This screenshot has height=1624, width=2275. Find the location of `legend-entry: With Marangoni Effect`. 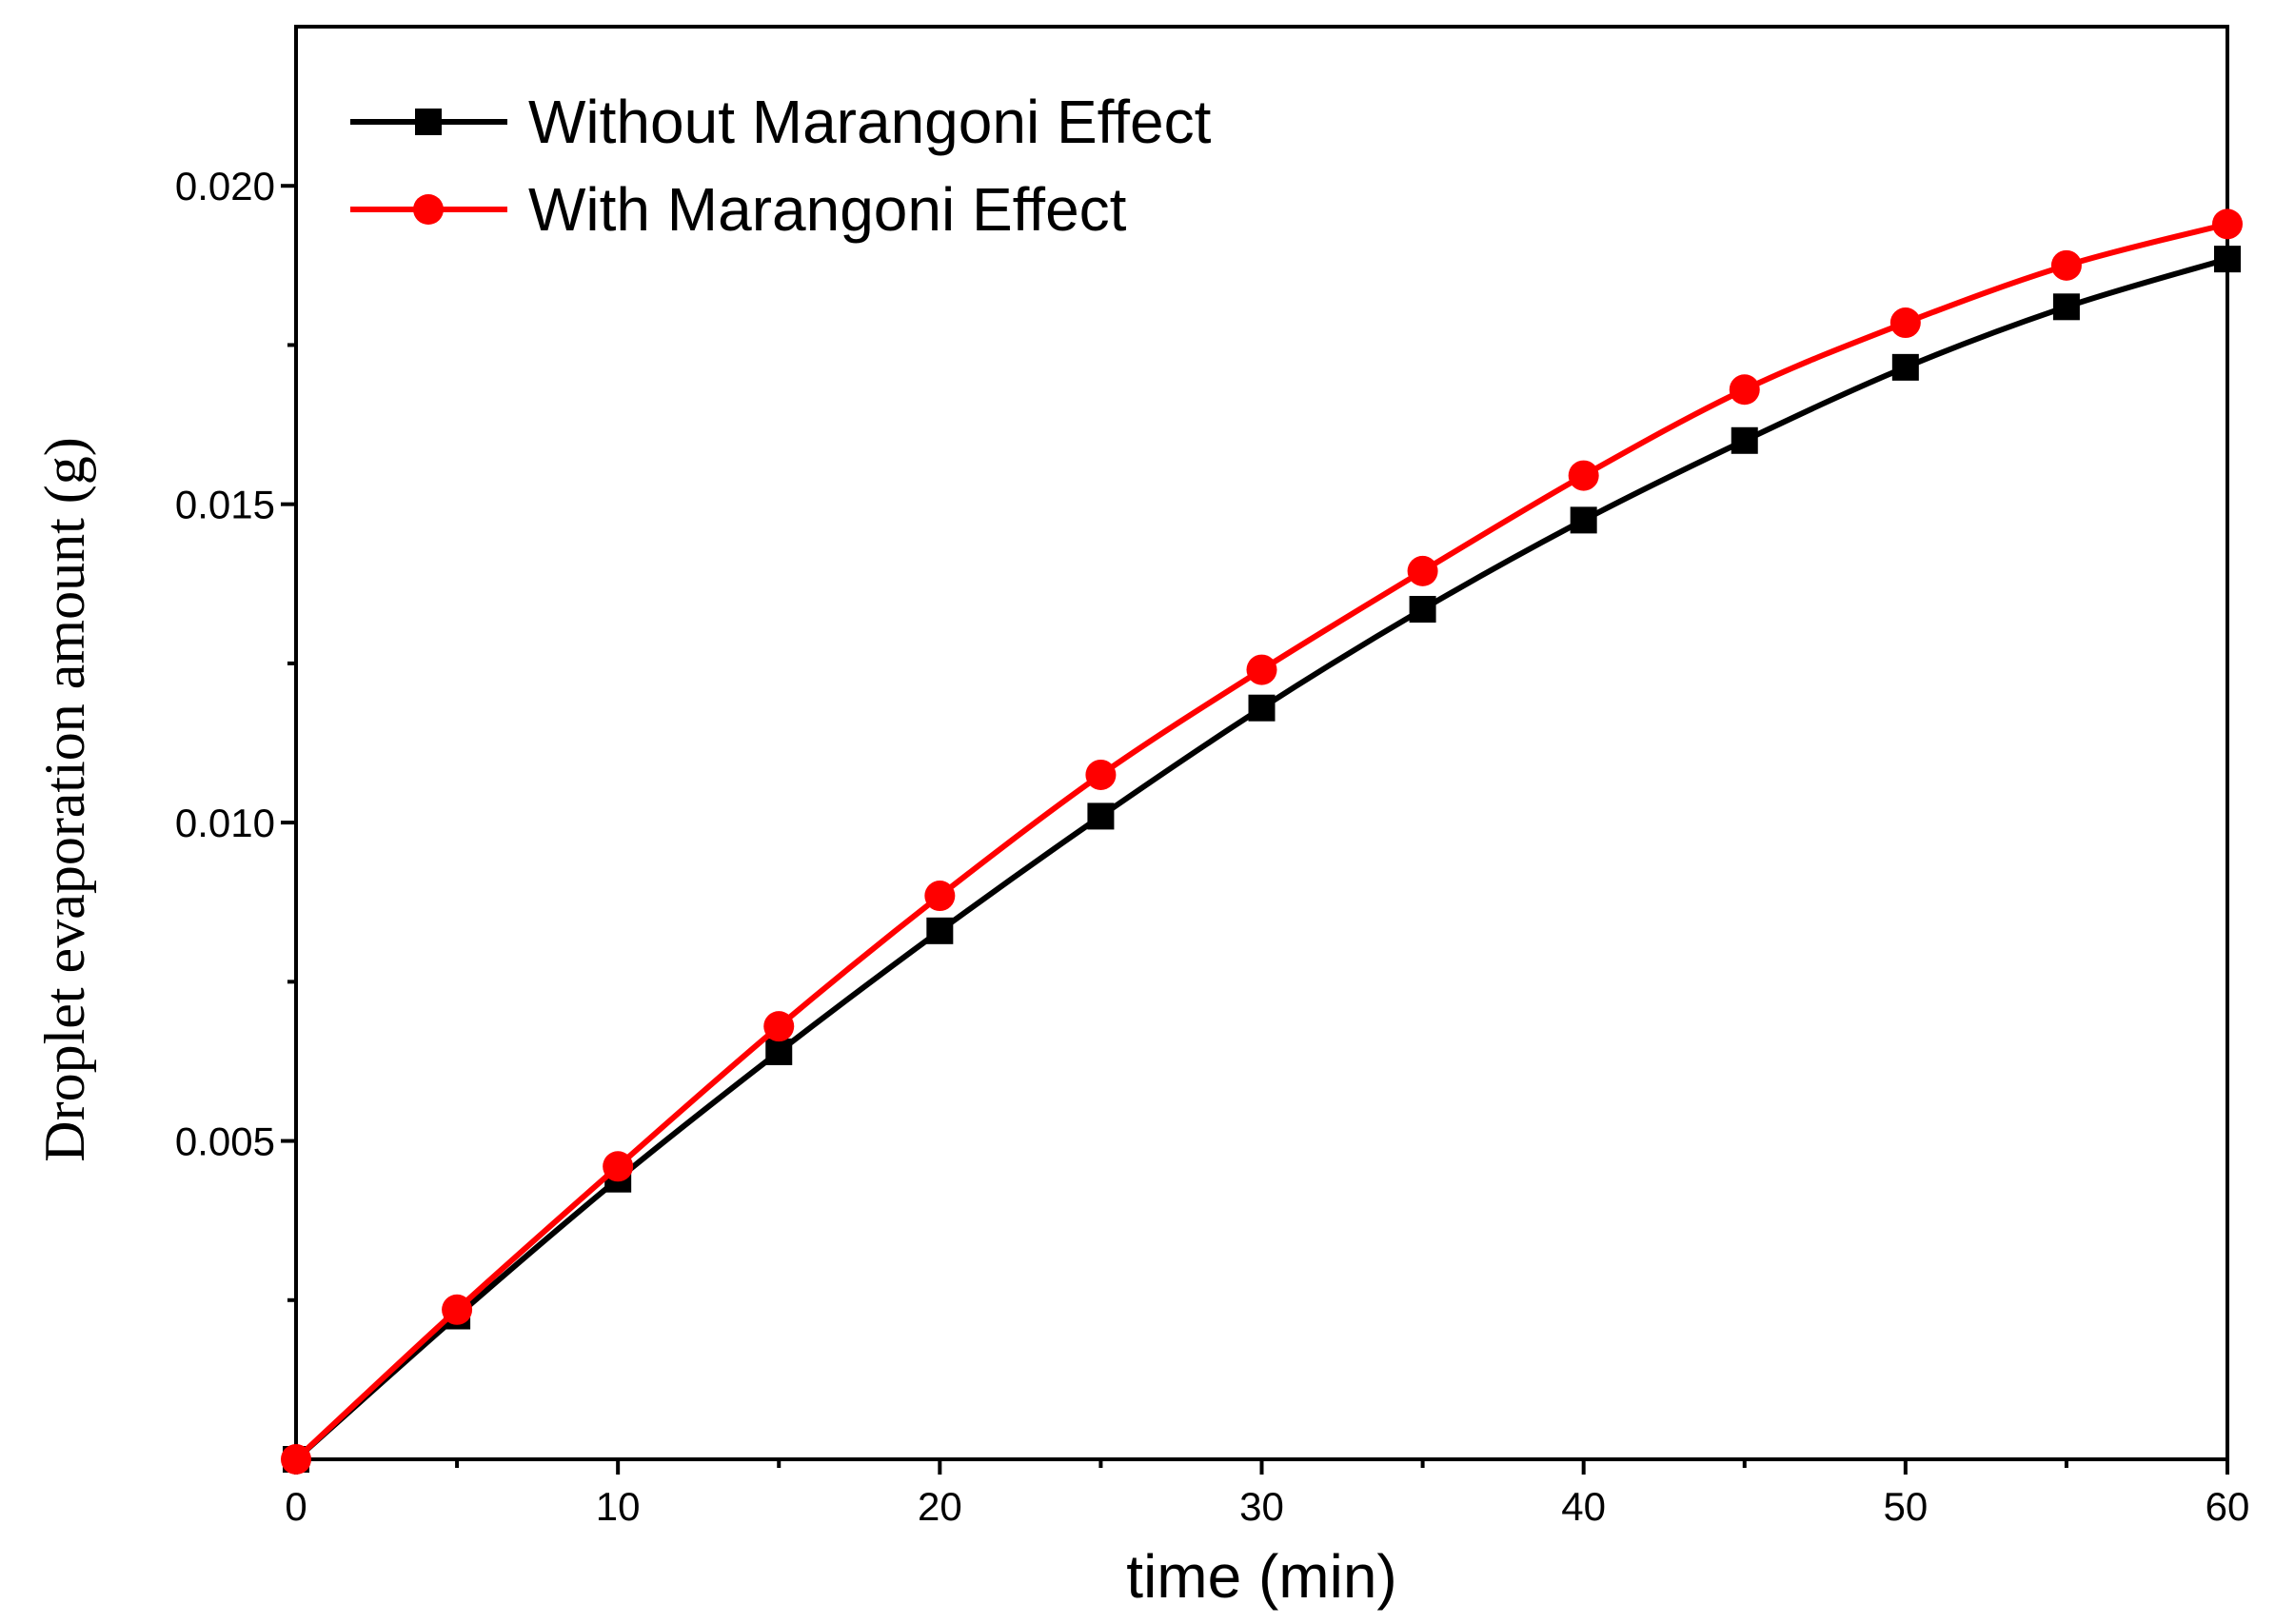

legend-entry: With Marangoni Effect is located at coordinates (738, 209).